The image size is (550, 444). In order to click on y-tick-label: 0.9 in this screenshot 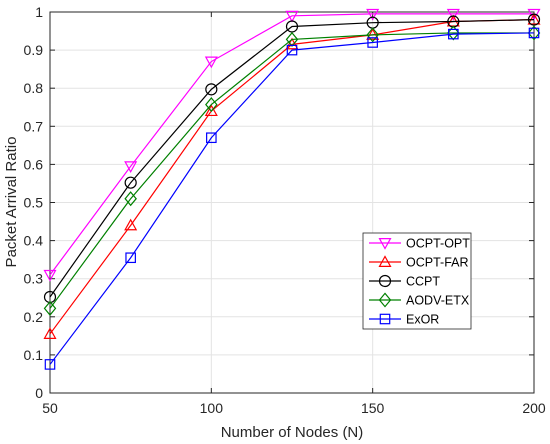, I will do `click(34, 50)`.